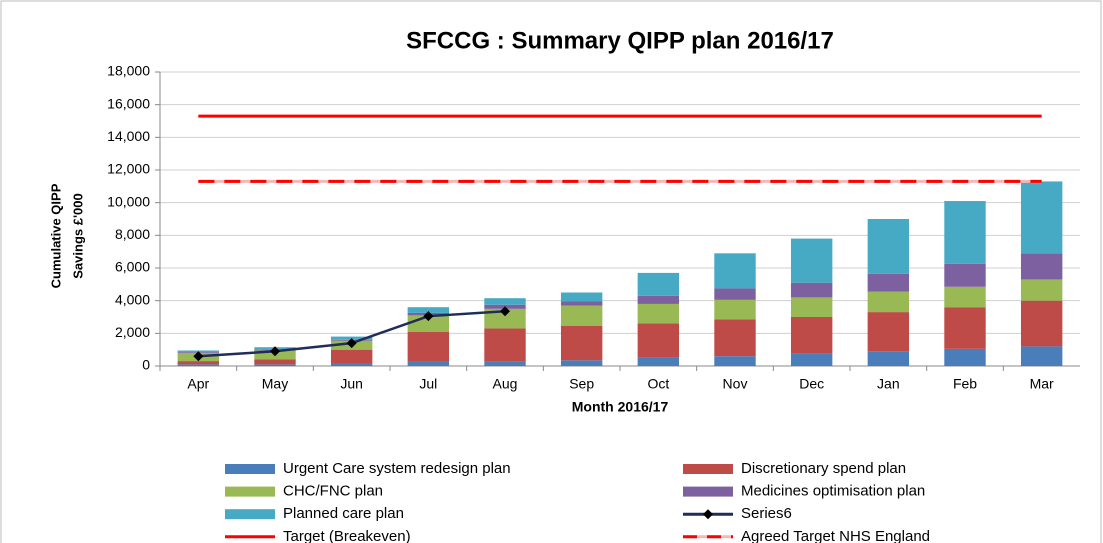 The width and height of the screenshot is (1103, 543). Describe the element at coordinates (275, 384) in the screenshot. I see `x-tick-label: May` at that location.